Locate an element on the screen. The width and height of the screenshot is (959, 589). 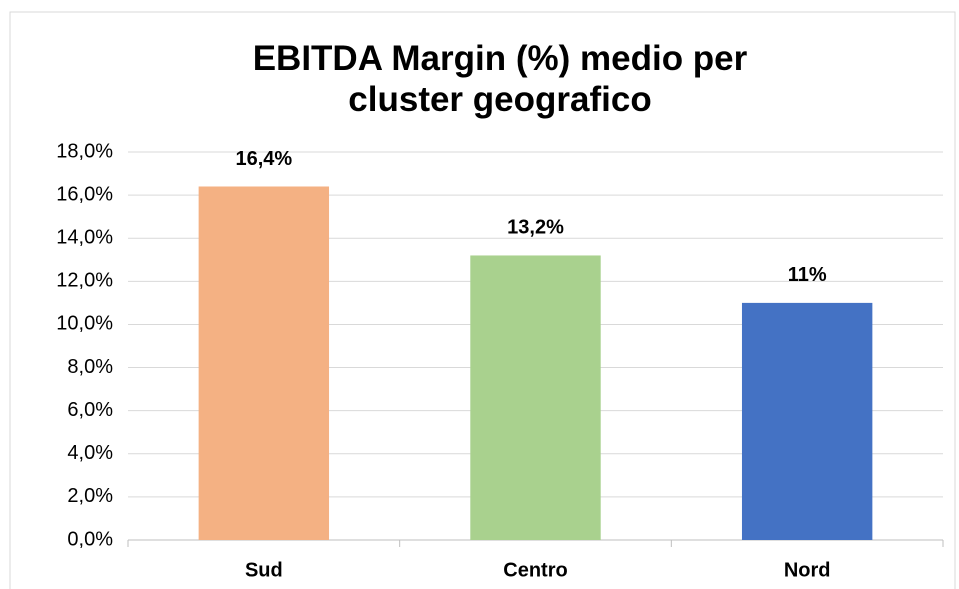
data-label: 13,2% is located at coordinates (535, 228).